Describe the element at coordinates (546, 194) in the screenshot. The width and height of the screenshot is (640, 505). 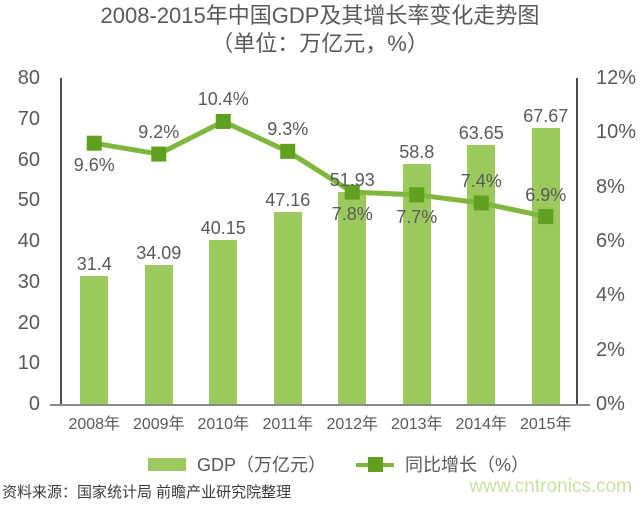
I see `growth-value-label: 6.9%` at that location.